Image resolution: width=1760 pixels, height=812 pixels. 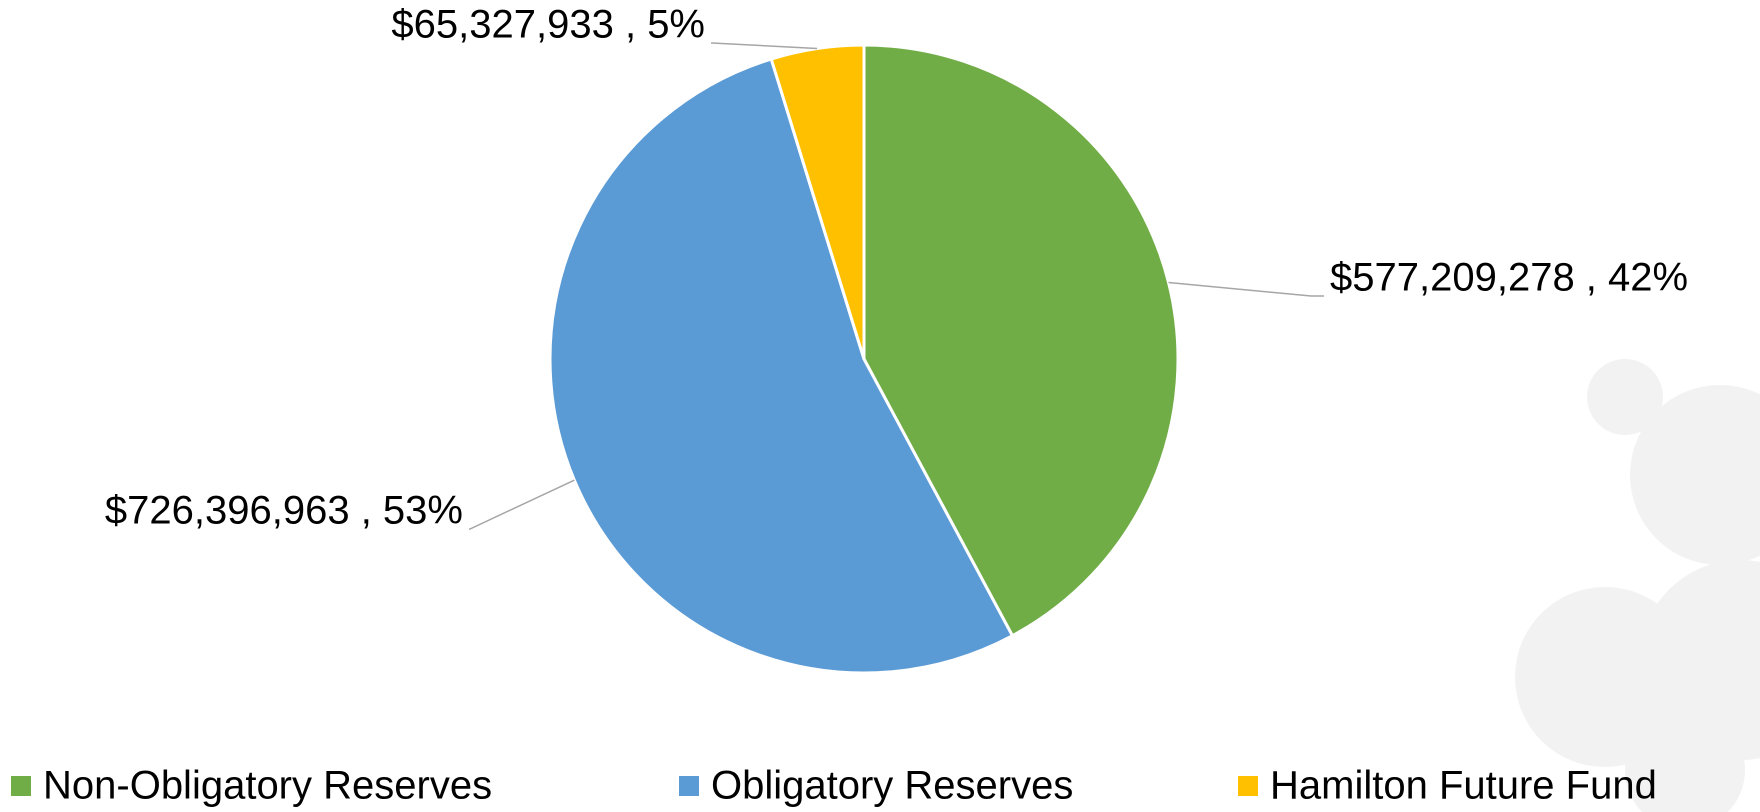 What do you see at coordinates (267, 786) in the screenshot?
I see `legend-label: Non-Obligatory Reserves` at bounding box center [267, 786].